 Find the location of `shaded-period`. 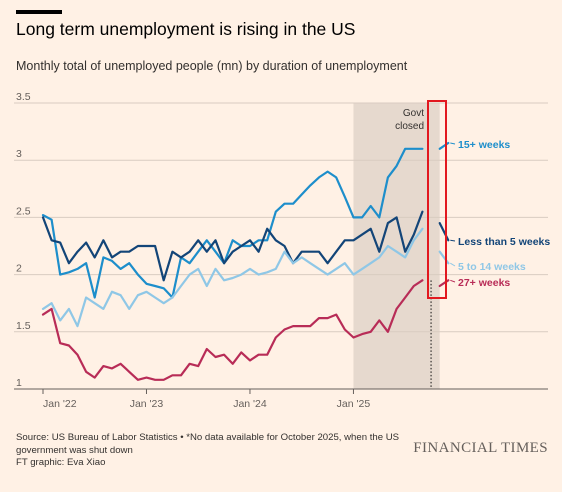

shaded-period is located at coordinates (396, 246).